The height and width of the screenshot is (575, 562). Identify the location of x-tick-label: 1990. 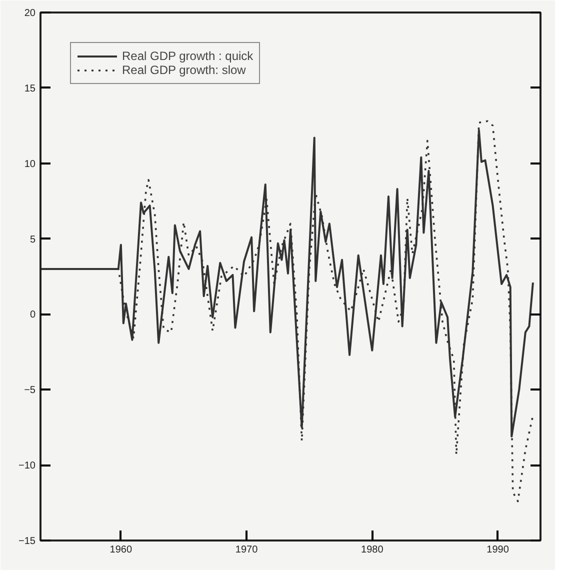
(498, 550).